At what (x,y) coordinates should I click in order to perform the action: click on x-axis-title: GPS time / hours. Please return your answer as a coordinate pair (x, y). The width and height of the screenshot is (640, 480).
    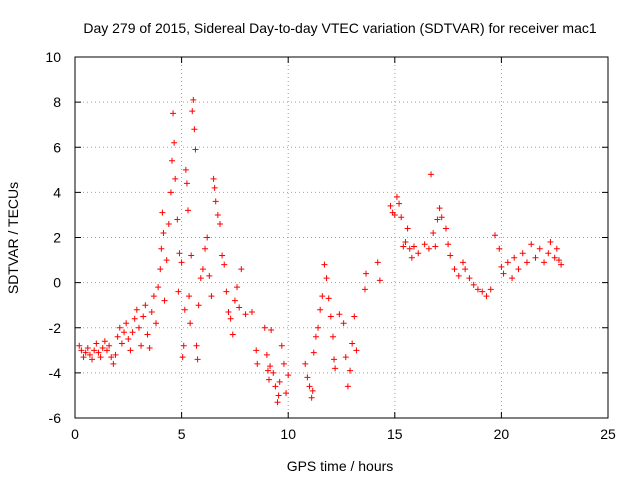
    Looking at the image, I should click on (340, 466).